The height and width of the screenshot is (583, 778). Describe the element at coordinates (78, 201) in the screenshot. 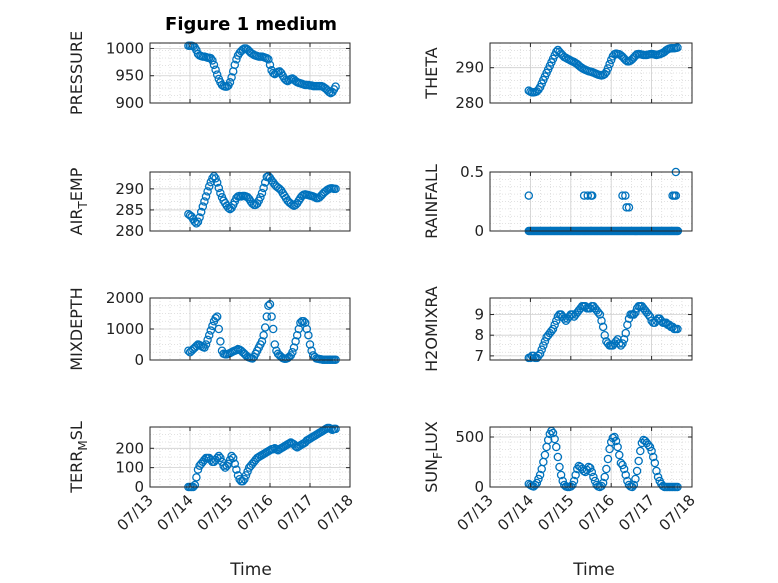

I see `y-axis-label: AIRTEMP` at that location.